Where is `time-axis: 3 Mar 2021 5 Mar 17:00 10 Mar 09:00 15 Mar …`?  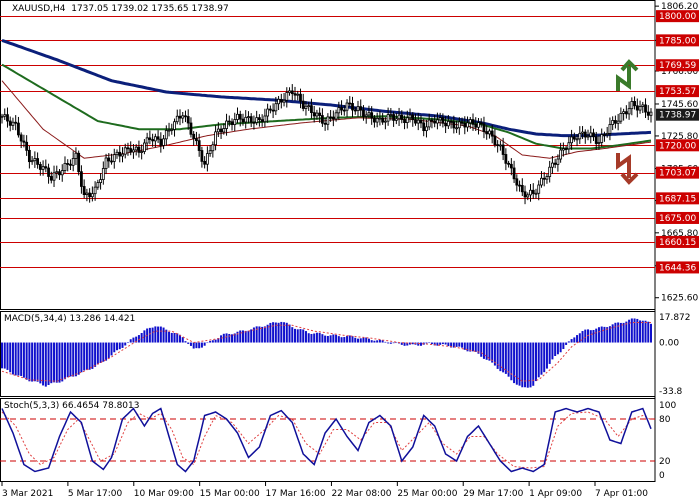 time-axis: 3 Mar 2021 5 Mar 17:00 10 Mar 09:00 15 Mar … is located at coordinates (324, 490).